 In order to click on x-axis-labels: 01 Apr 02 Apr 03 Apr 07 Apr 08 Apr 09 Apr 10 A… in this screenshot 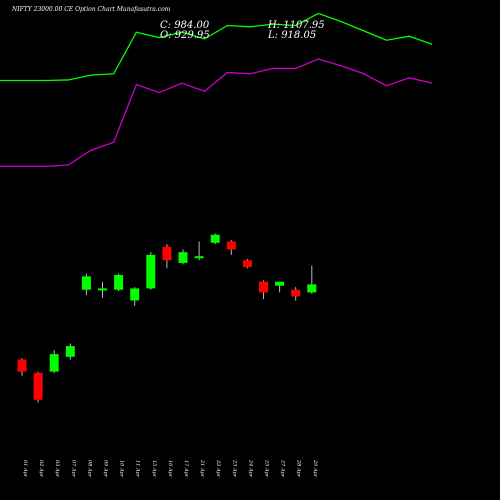, I will do `click(170, 468)`.